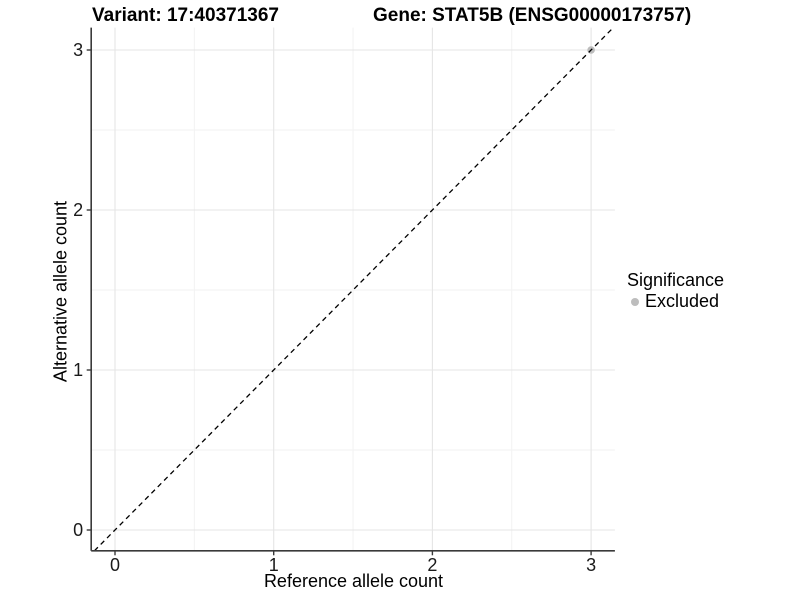 The image size is (800, 600). What do you see at coordinates (432, 565) in the screenshot?
I see `x-tick-label: 2` at bounding box center [432, 565].